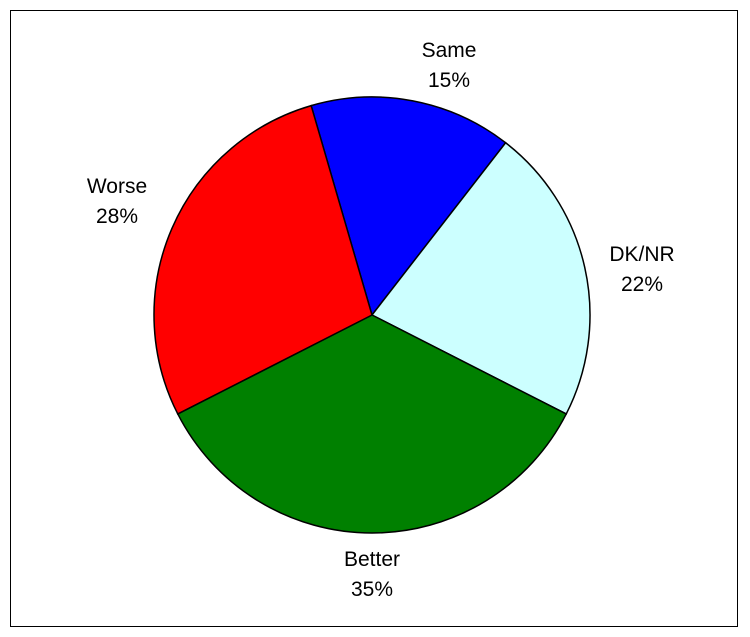  I want to click on slice-value-same: 15%, so click(449, 80).